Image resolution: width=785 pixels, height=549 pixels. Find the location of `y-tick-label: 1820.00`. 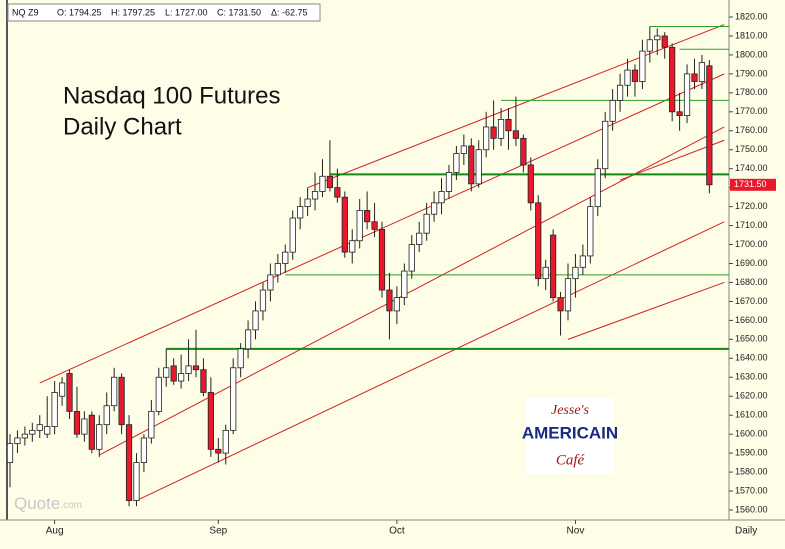

y-tick-label: 1820.00 is located at coordinates (751, 16).